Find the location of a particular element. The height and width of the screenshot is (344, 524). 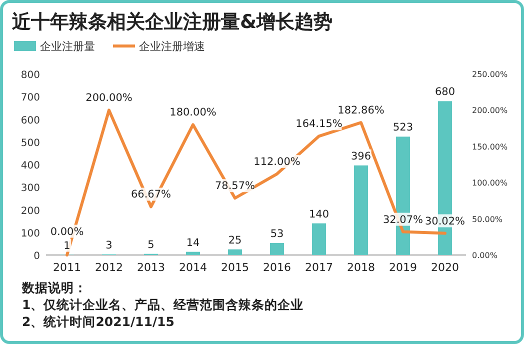

data-label: 0.00% is located at coordinates (67, 232).